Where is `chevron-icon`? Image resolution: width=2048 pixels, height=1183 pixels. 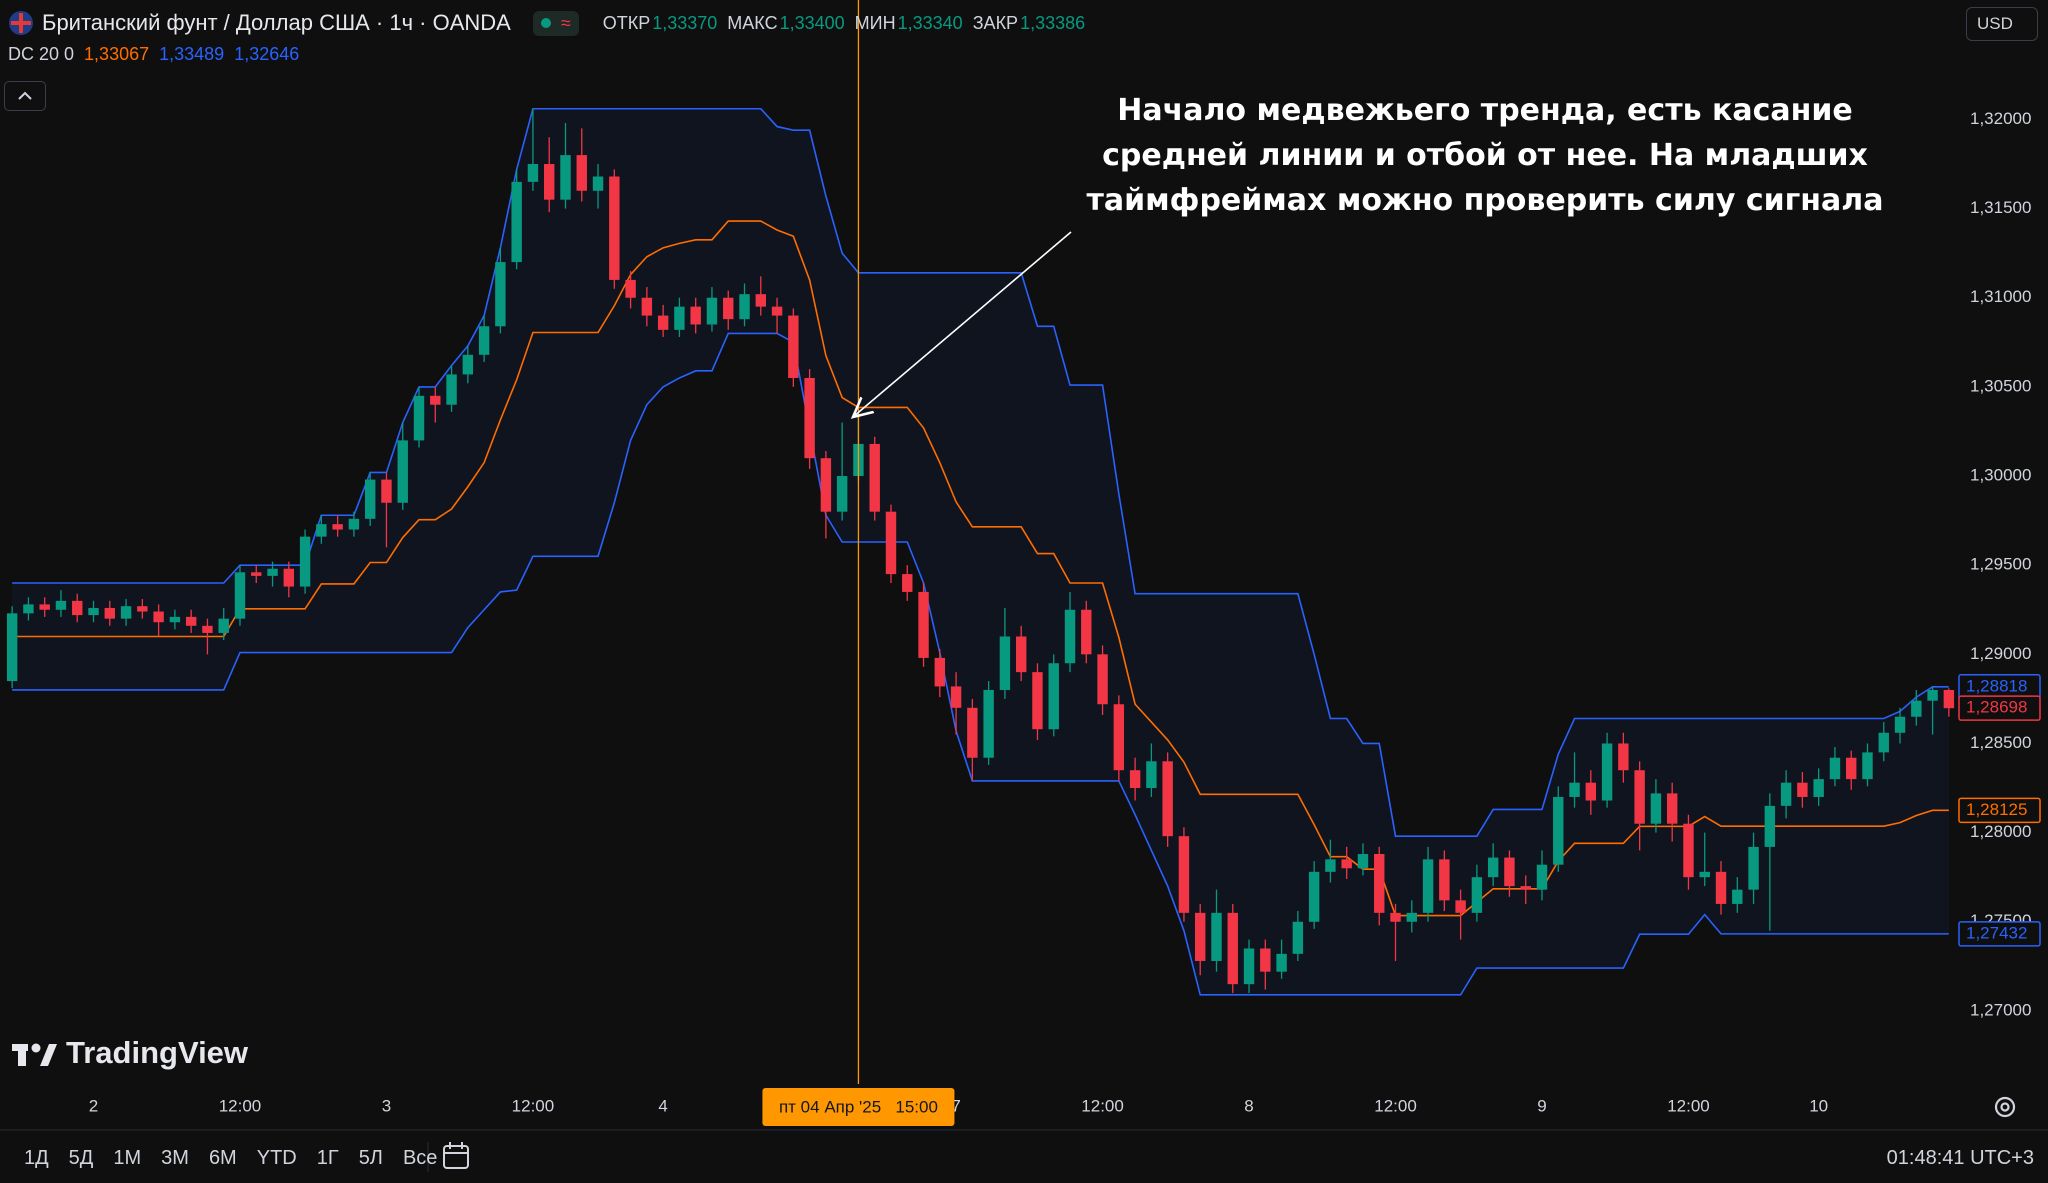 chevron-icon is located at coordinates (25, 95).